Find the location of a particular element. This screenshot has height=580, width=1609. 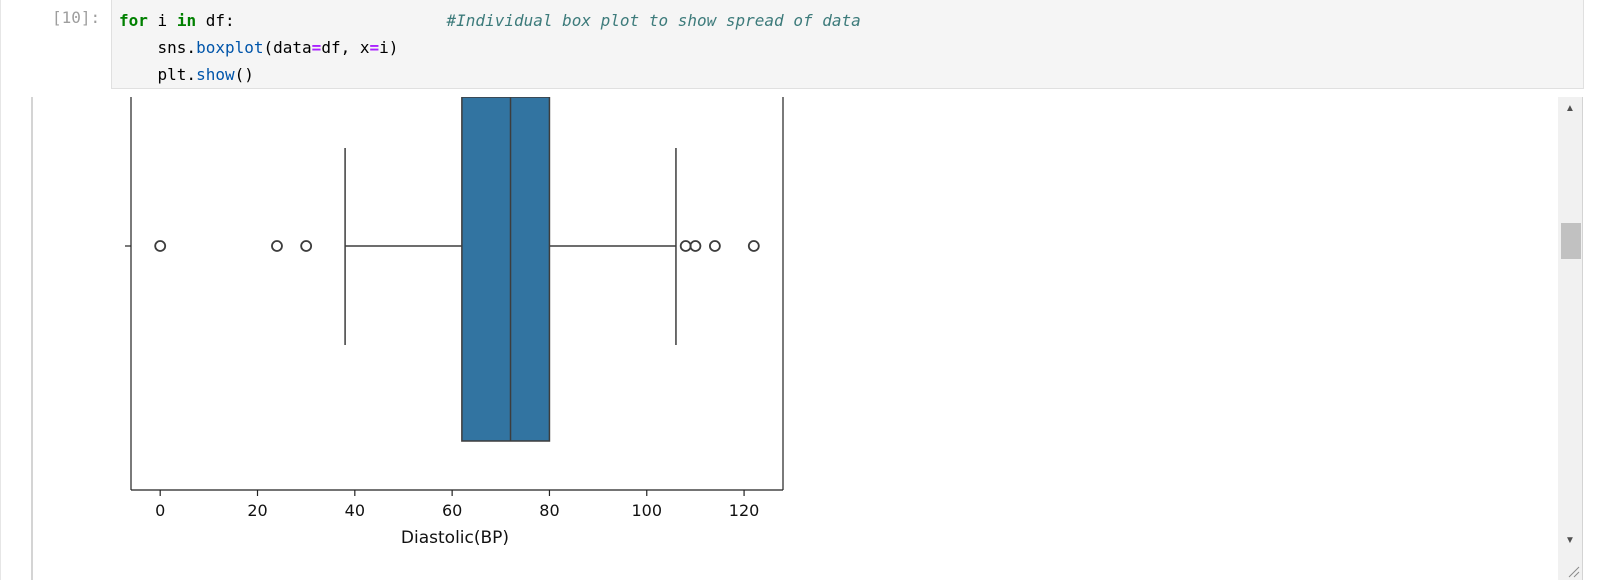

code-token: i is located at coordinates (162, 20).